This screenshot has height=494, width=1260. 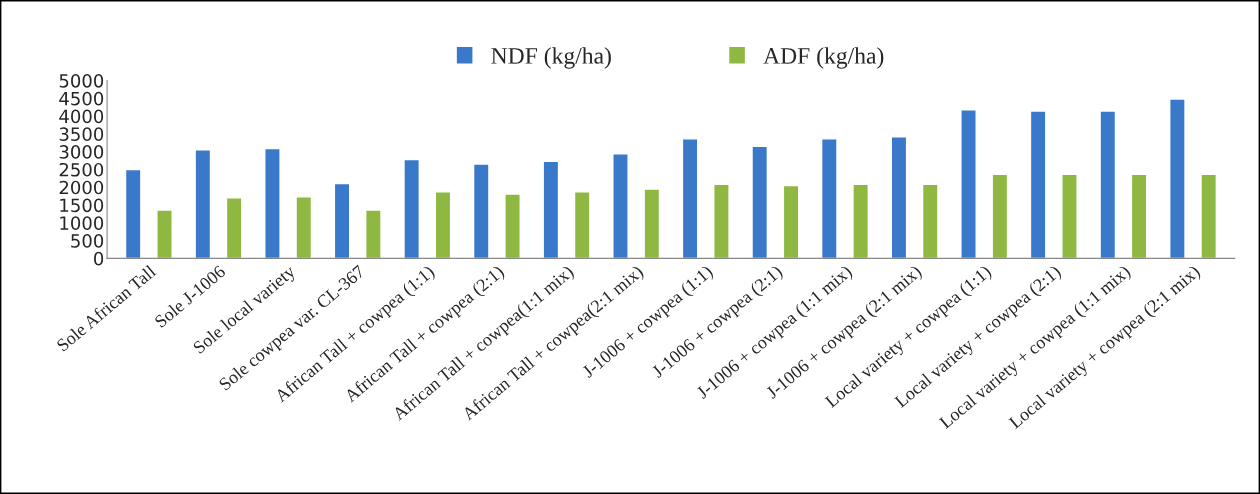 What do you see at coordinates (81, 152) in the screenshot?
I see `y-tick-label: 3000` at bounding box center [81, 152].